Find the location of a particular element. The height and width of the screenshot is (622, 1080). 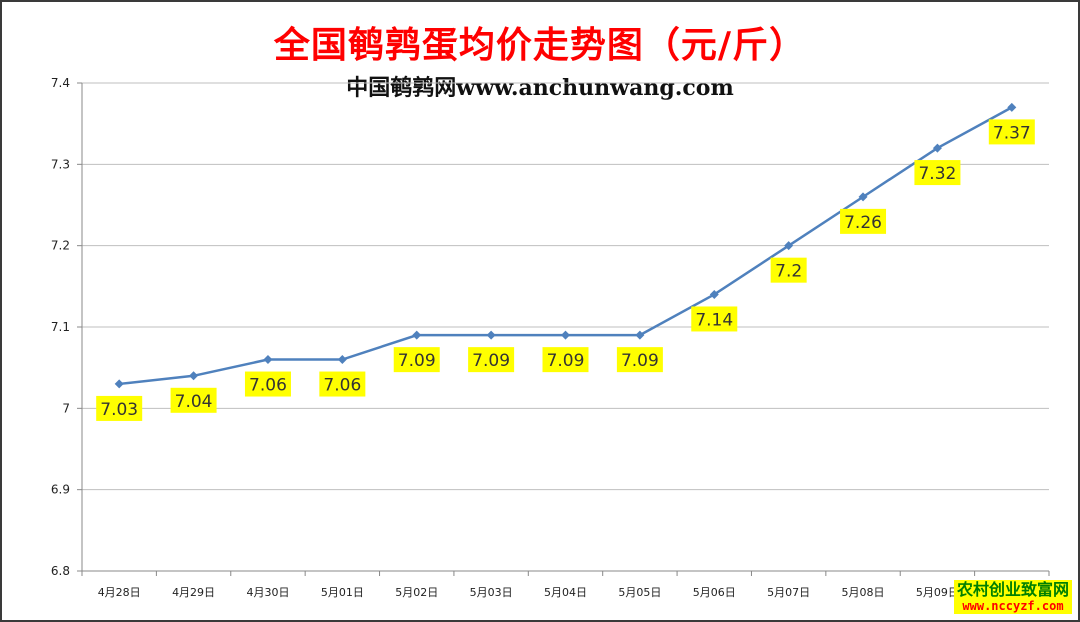

data-label: 7.14 is located at coordinates (714, 320).